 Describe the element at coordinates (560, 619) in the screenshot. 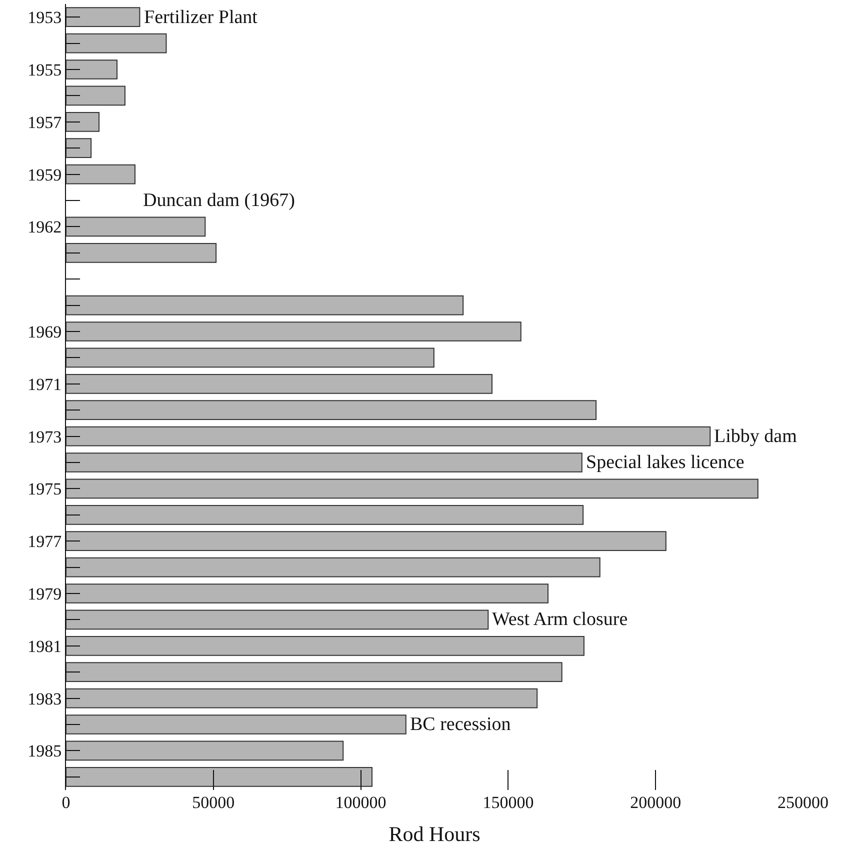

I see `annotation: West Arm closure` at that location.